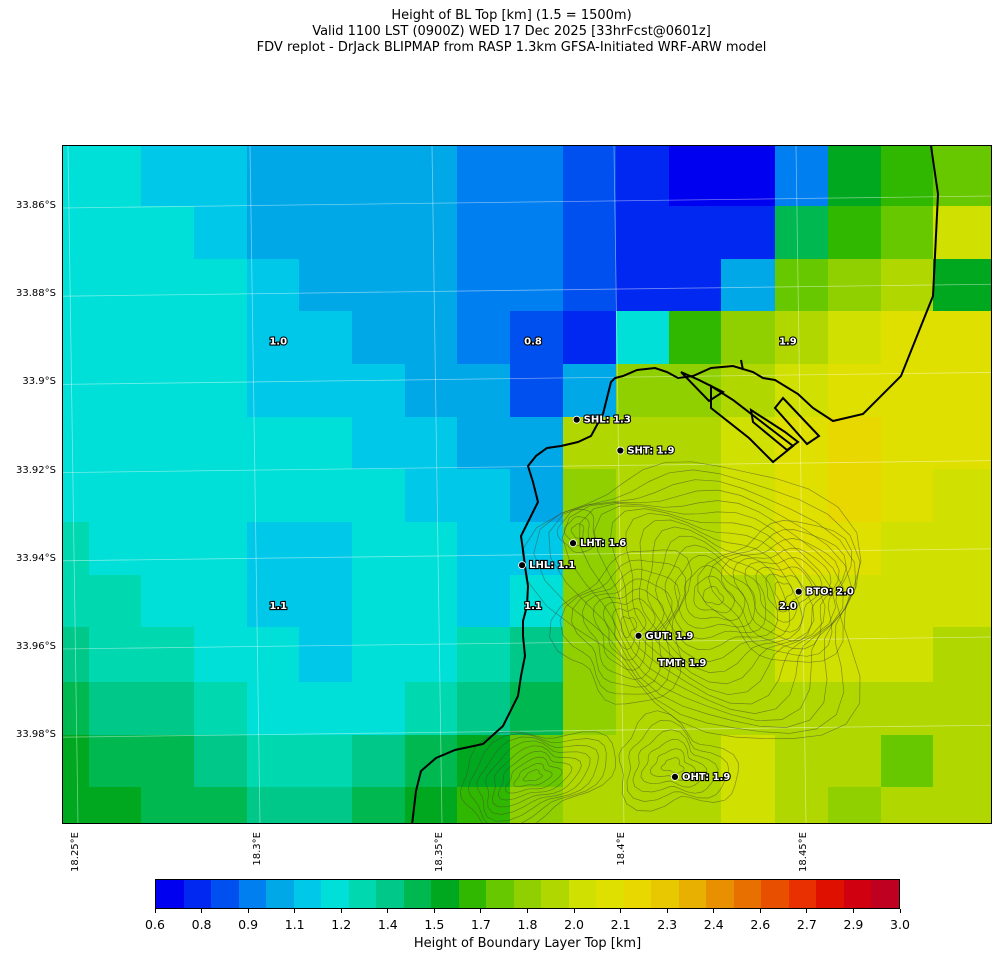  What do you see at coordinates (434, 924) in the screenshot?
I see `colorbar-tick-label: 1.5` at bounding box center [434, 924].